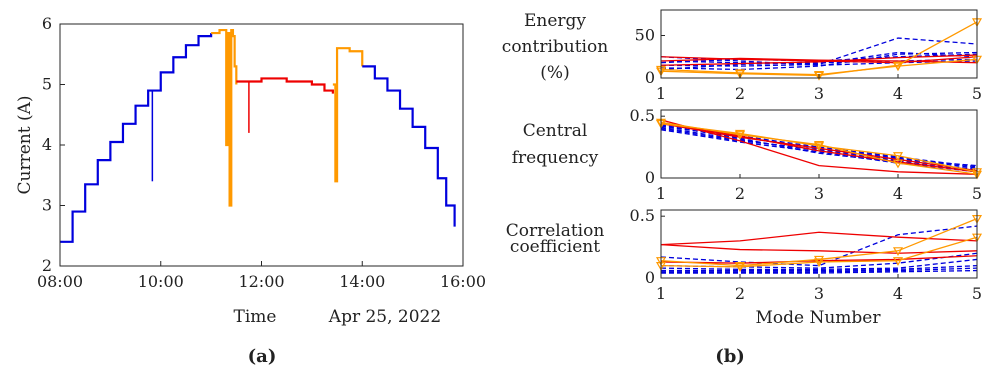 Image resolution: width=987 pixels, height=373 pixels. I want to click on panel-a-series-midday, so click(285, 85).